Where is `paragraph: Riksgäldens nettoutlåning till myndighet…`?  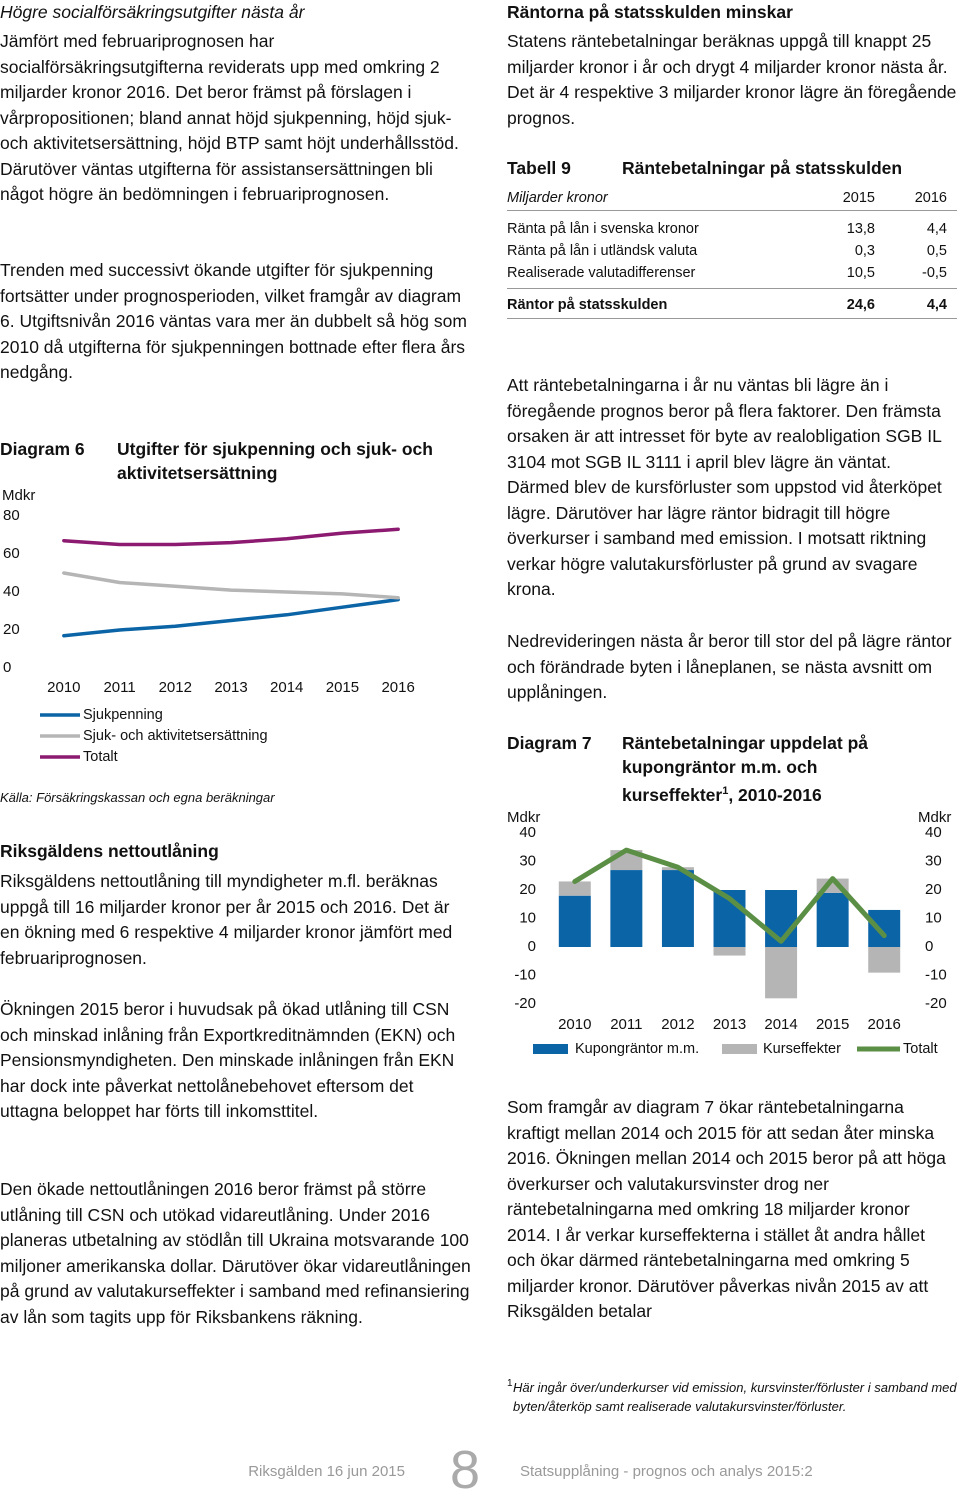 paragraph: Riksgäldens nettoutlåning till myndighet… is located at coordinates (226, 919).